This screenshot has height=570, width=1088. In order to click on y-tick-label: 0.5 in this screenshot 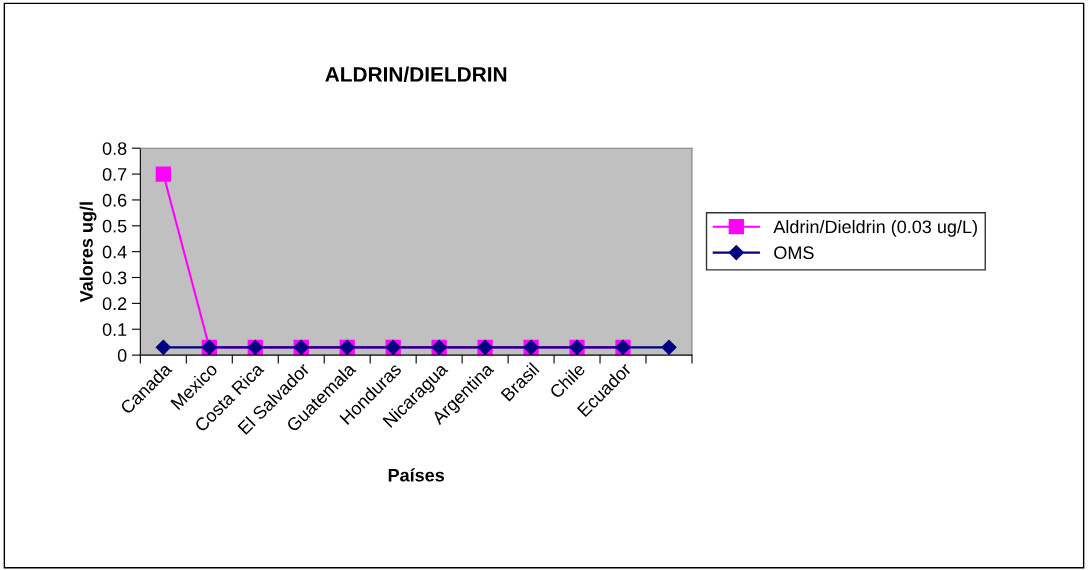, I will do `click(114, 226)`.